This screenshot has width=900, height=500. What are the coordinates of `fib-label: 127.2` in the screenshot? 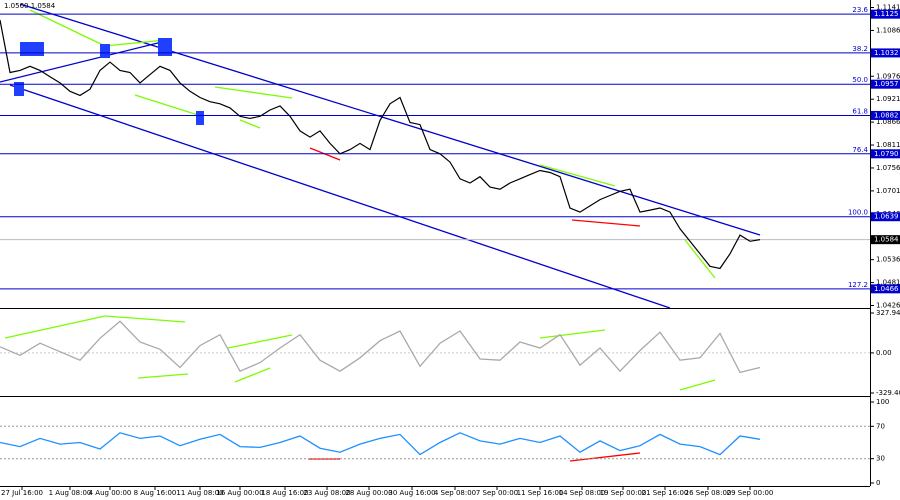 It's located at (858, 285).